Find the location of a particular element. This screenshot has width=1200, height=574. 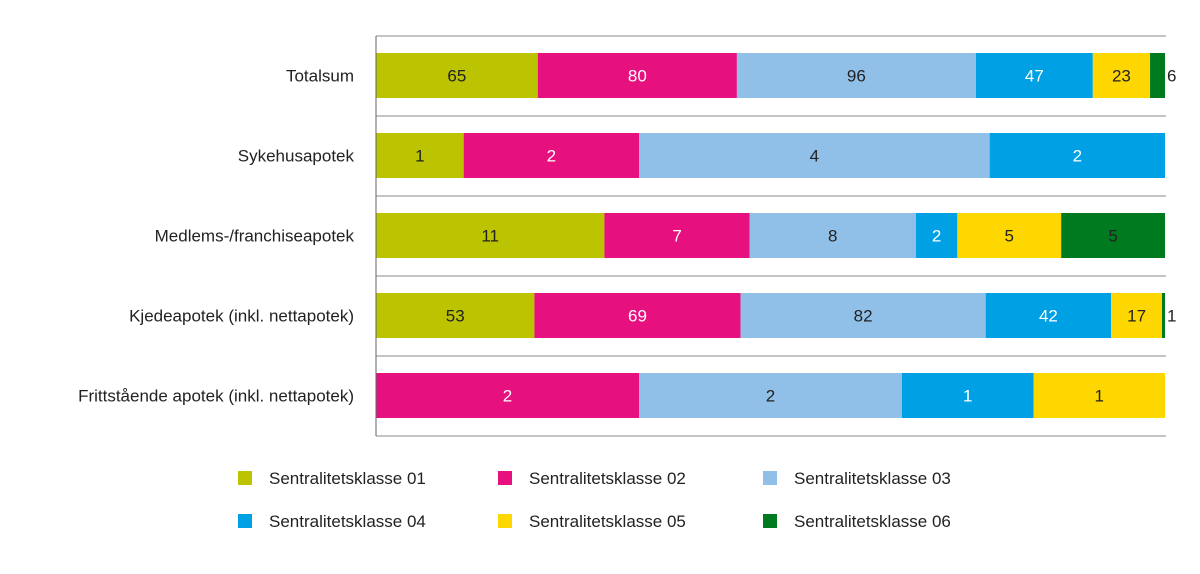

legend-label: Sentralitetsklasse 02 is located at coordinates (607, 478).